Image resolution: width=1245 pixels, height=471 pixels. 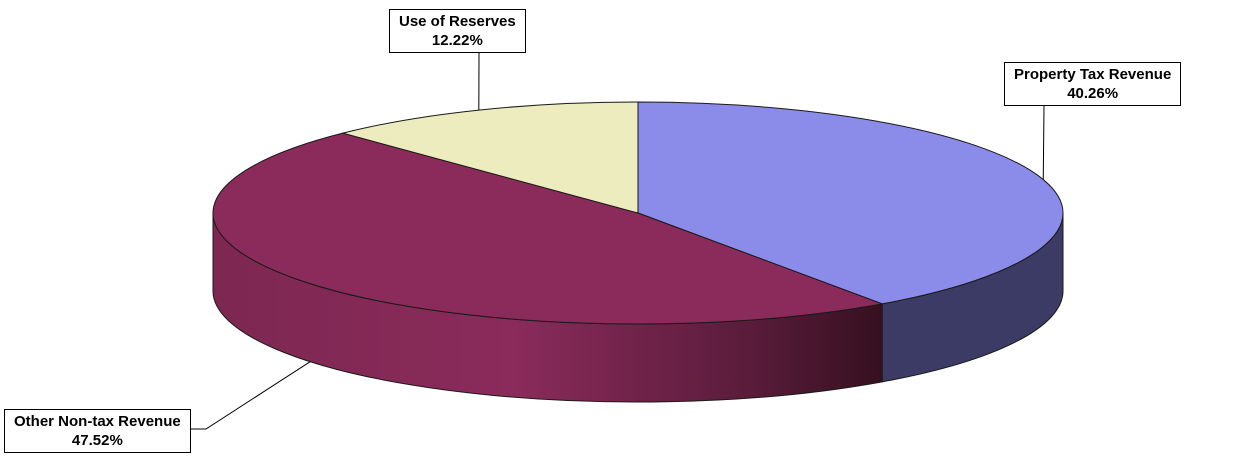 What do you see at coordinates (1093, 93) in the screenshot?
I see `label-property-tax-revenue-value: 40.26%` at bounding box center [1093, 93].